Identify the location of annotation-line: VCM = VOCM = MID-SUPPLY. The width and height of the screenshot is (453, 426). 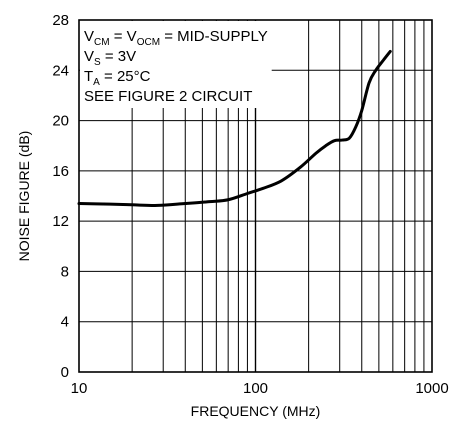
(176, 38).